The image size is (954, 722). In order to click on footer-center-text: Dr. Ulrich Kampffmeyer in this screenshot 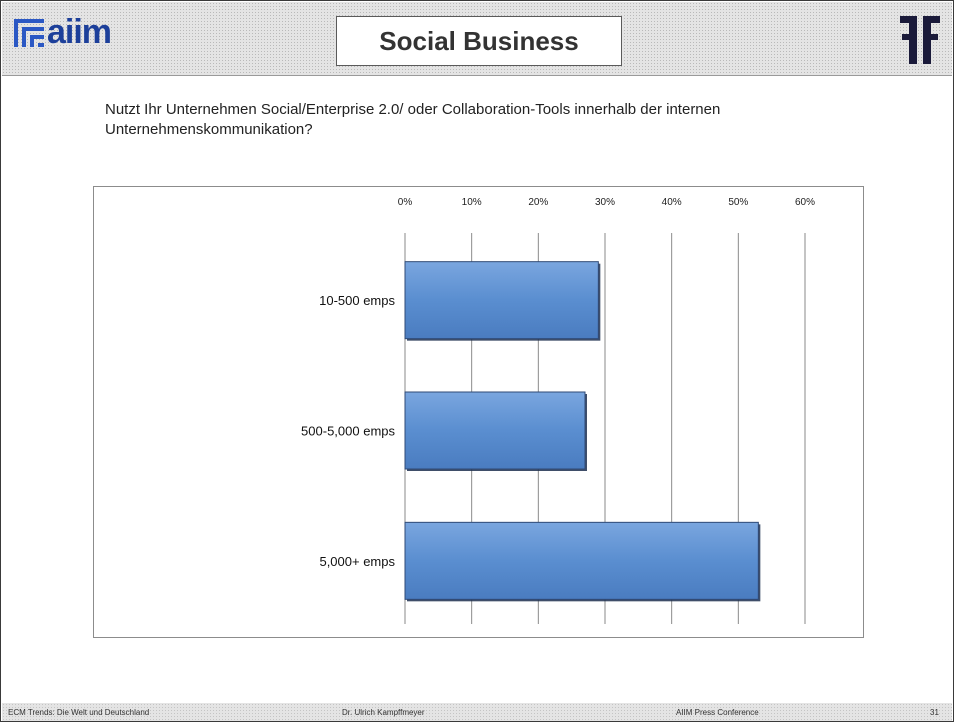, I will do `click(383, 712)`.